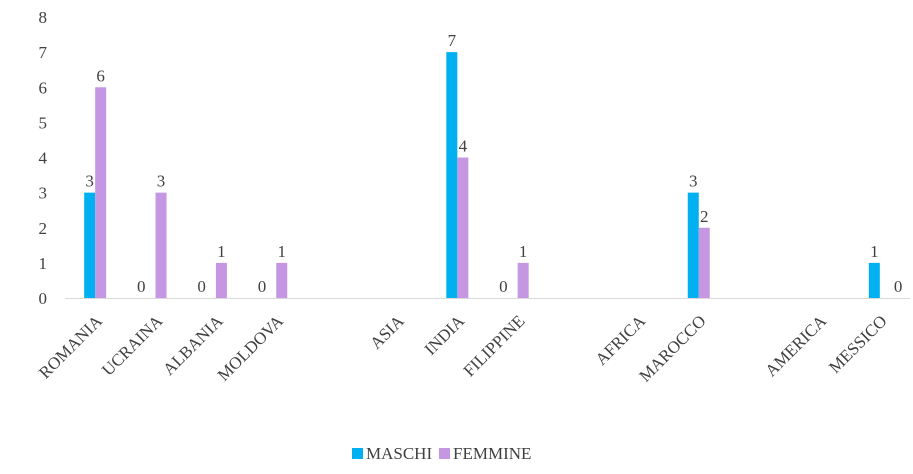 This screenshot has width=913, height=474. Describe the element at coordinates (621, 340) in the screenshot. I see `x-tick-label: AFRICA` at that location.